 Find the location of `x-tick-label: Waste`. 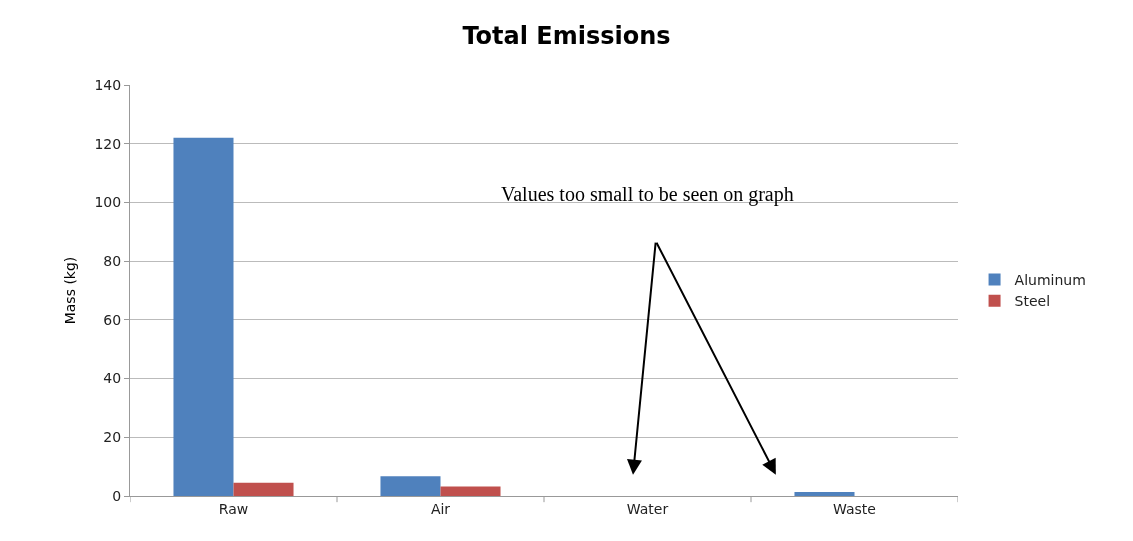

x-tick-label: Waste is located at coordinates (854, 508).